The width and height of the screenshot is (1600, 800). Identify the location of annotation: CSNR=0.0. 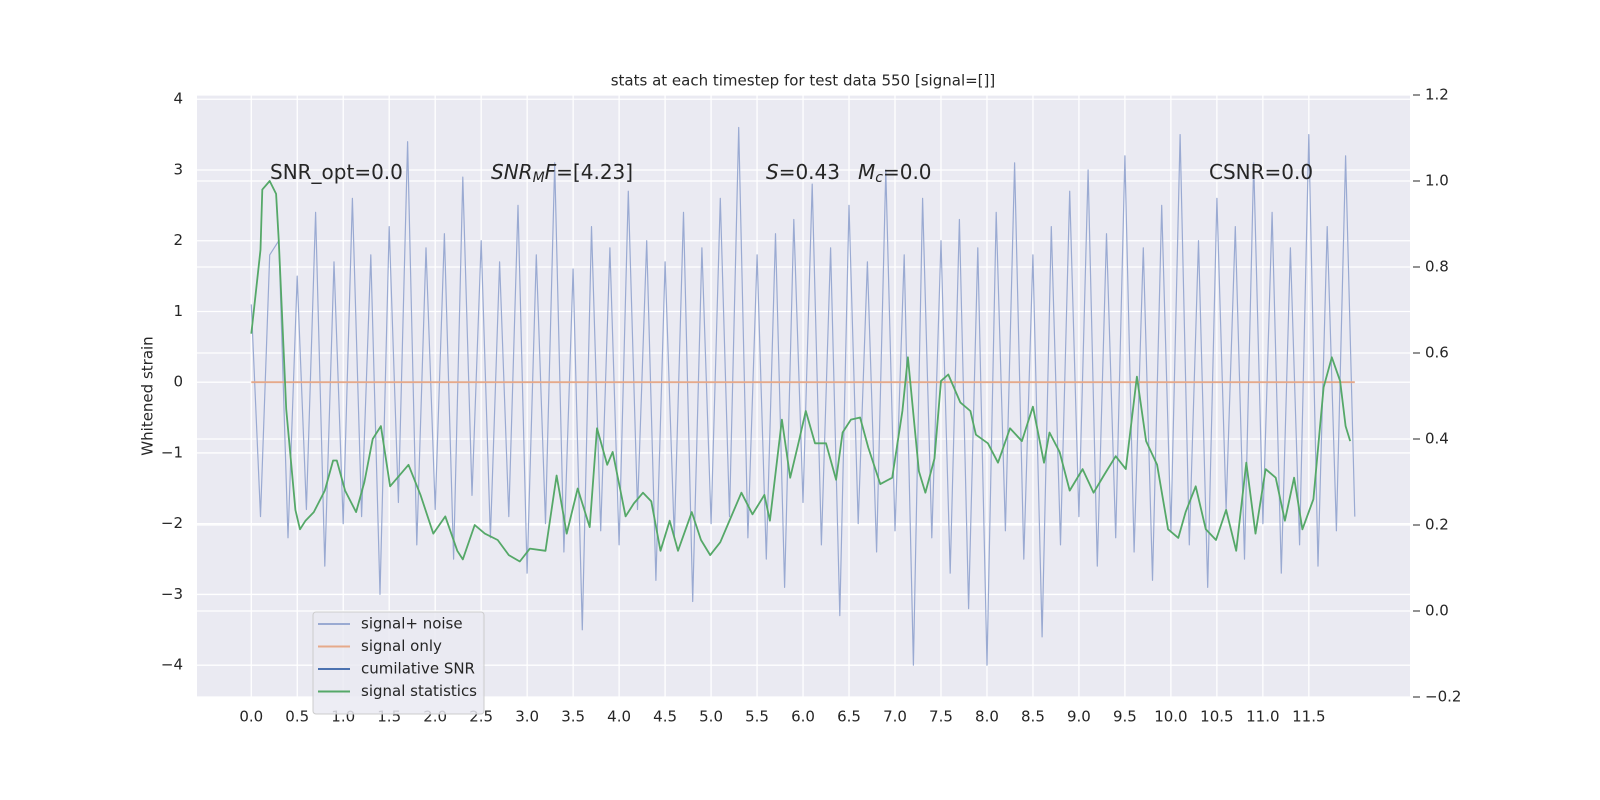
(1261, 172).